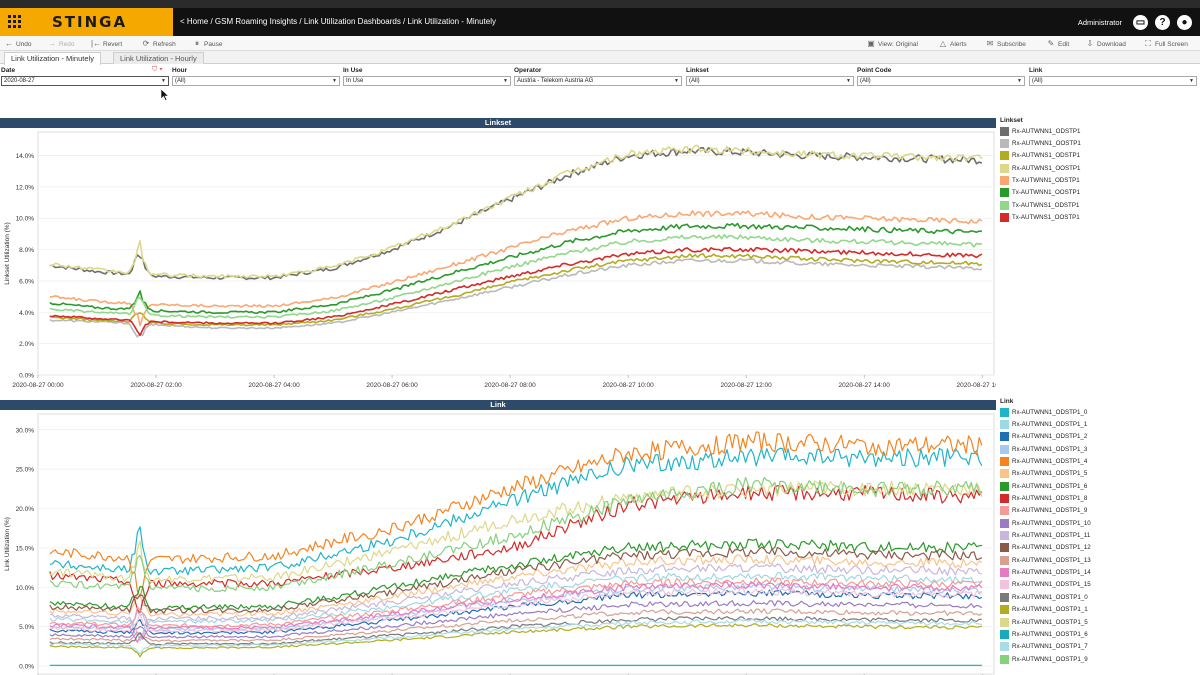 The height and width of the screenshot is (675, 1200). I want to click on legend-item: Rx-AUTWNS1_OOSTP1, so click(1098, 168).